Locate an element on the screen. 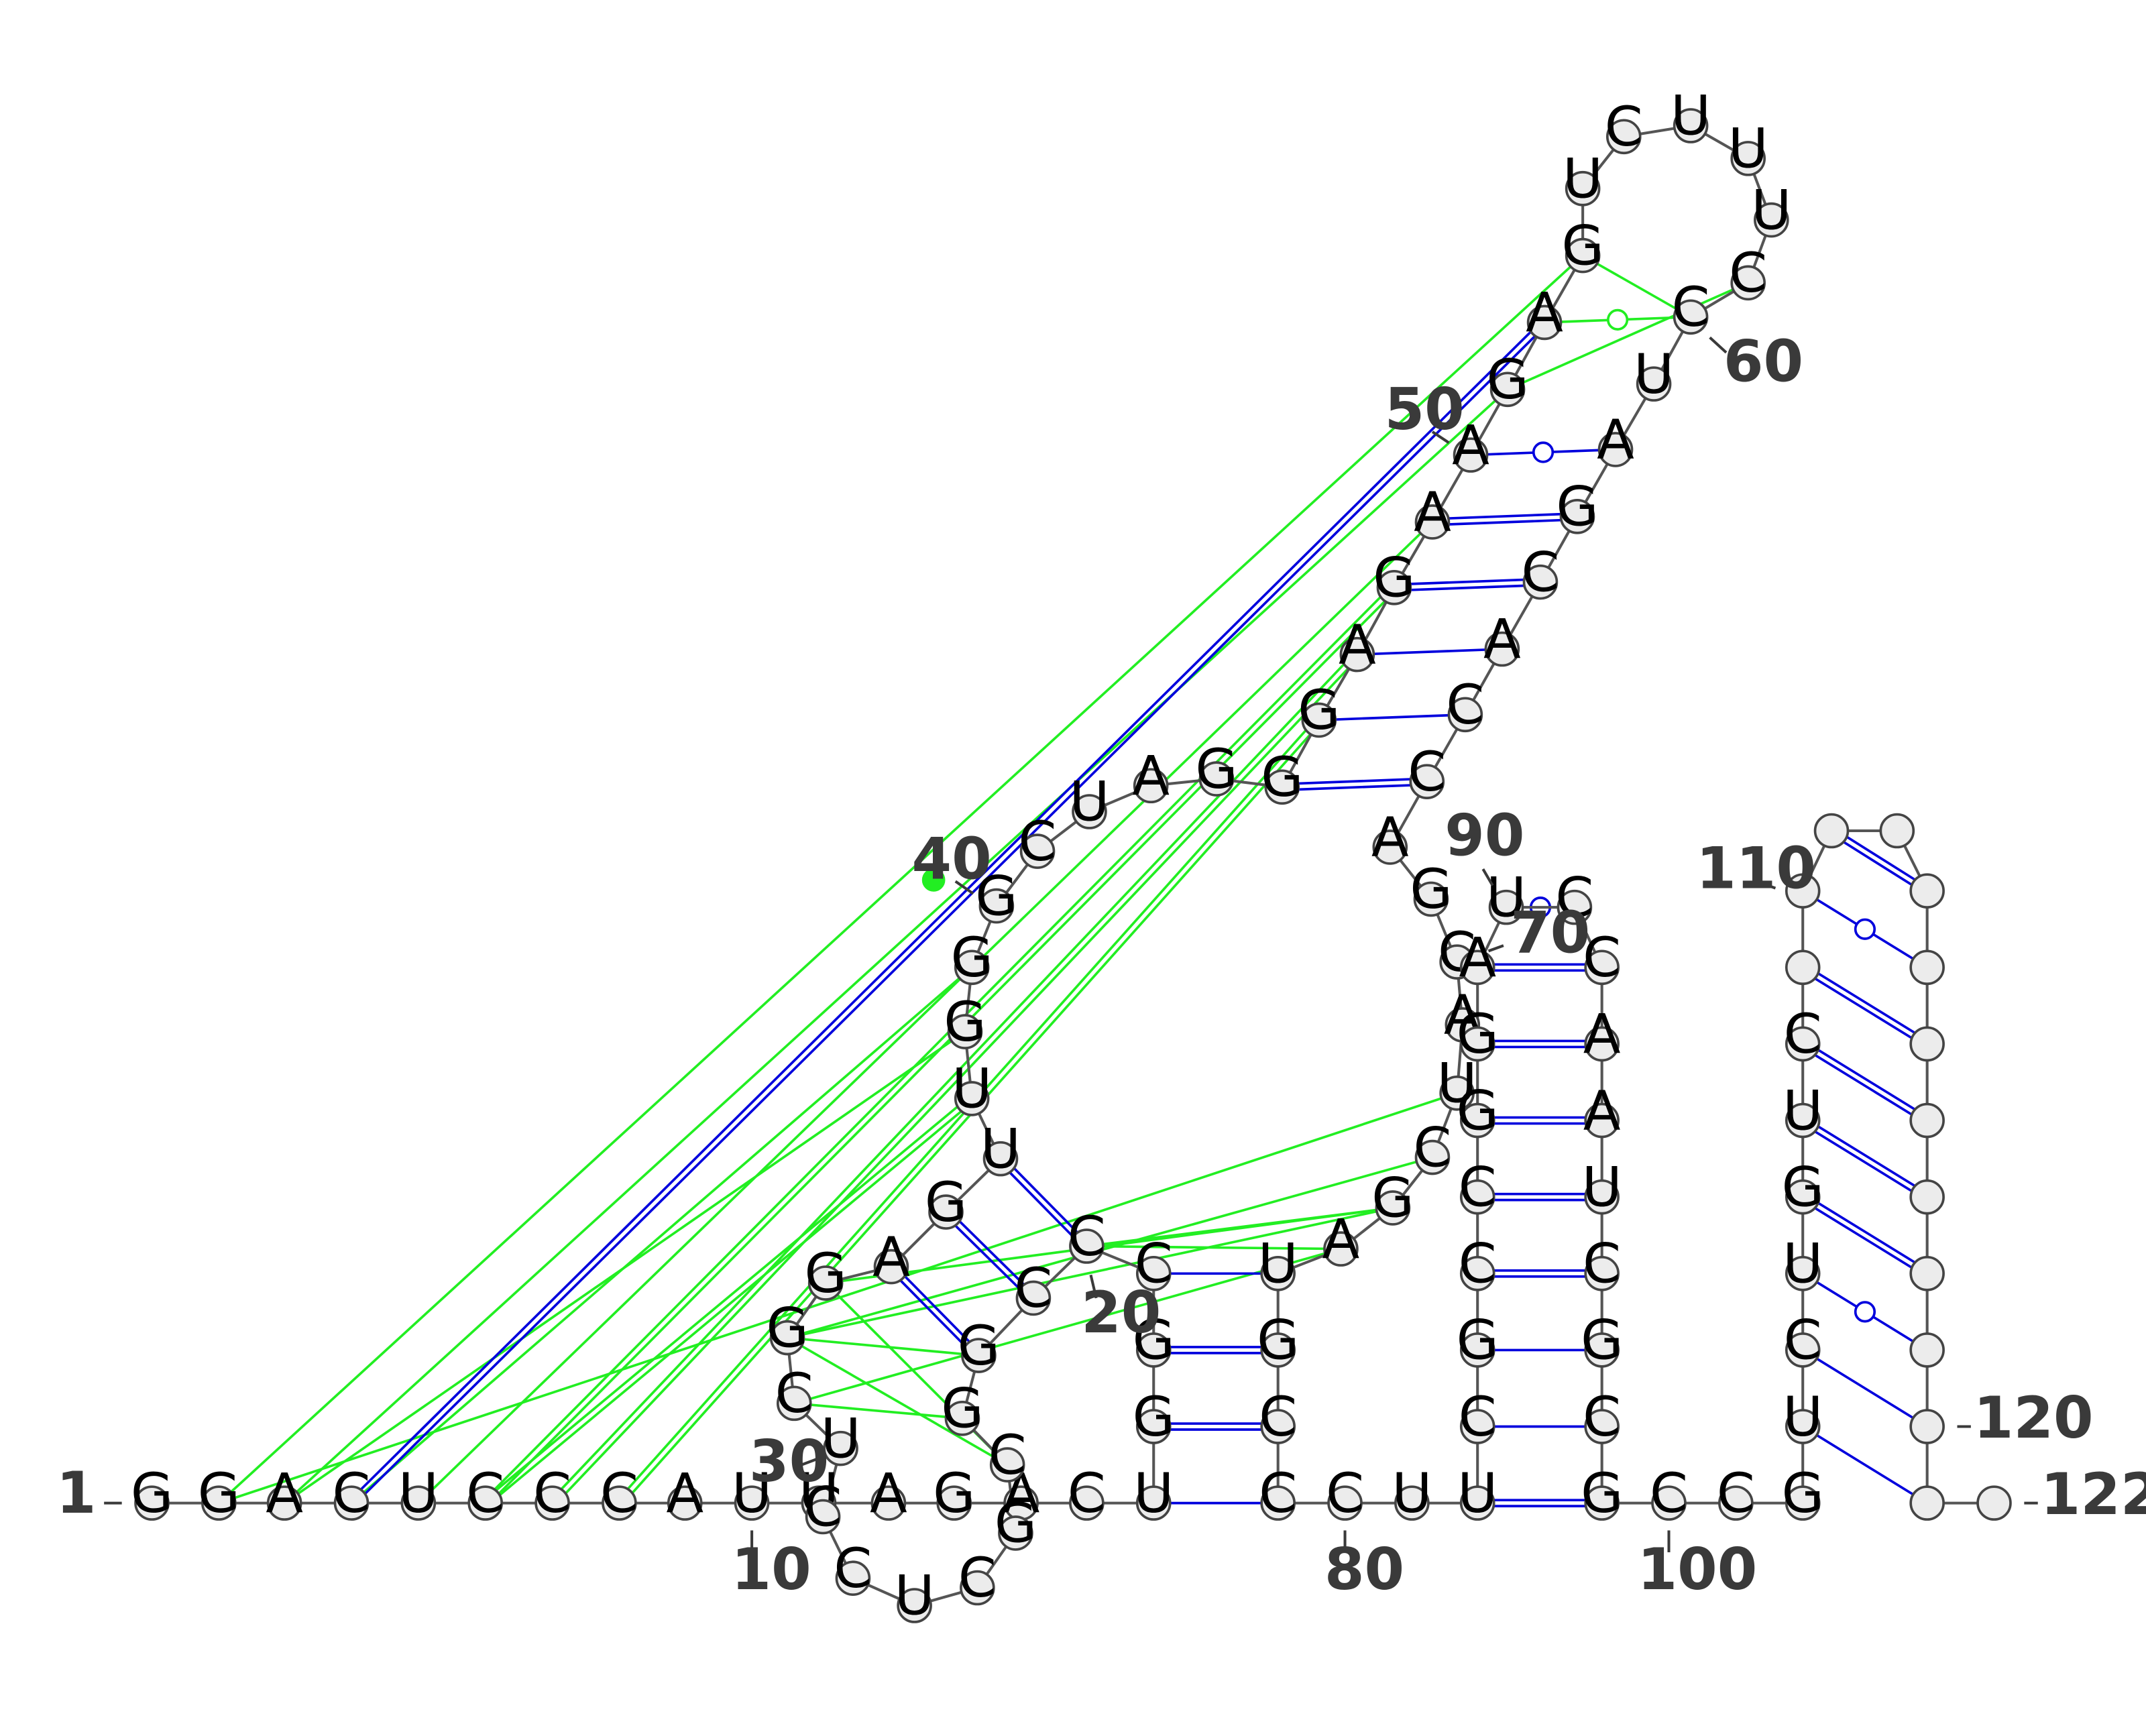 The width and height of the screenshot is (2146, 1736). nucleotide-24: C is located at coordinates (1008, 1456).